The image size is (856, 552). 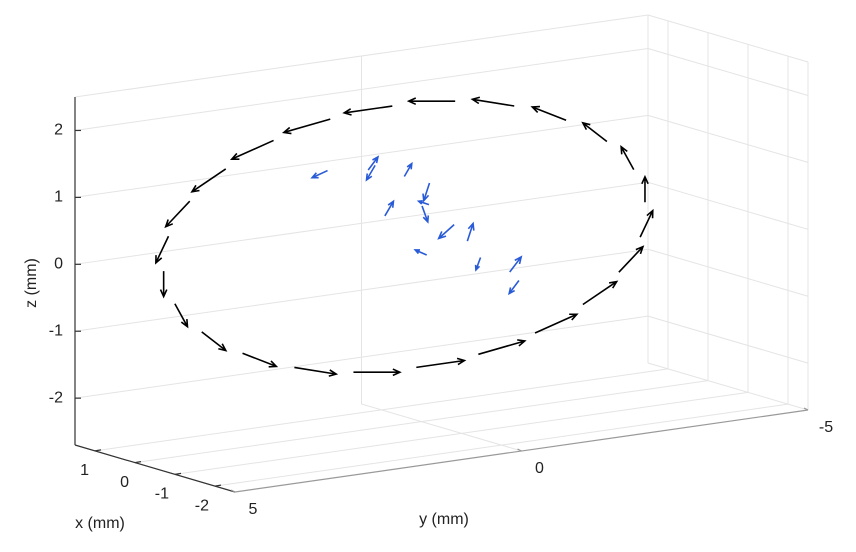 I want to click on z-tick-label: 1, so click(x=58, y=197).